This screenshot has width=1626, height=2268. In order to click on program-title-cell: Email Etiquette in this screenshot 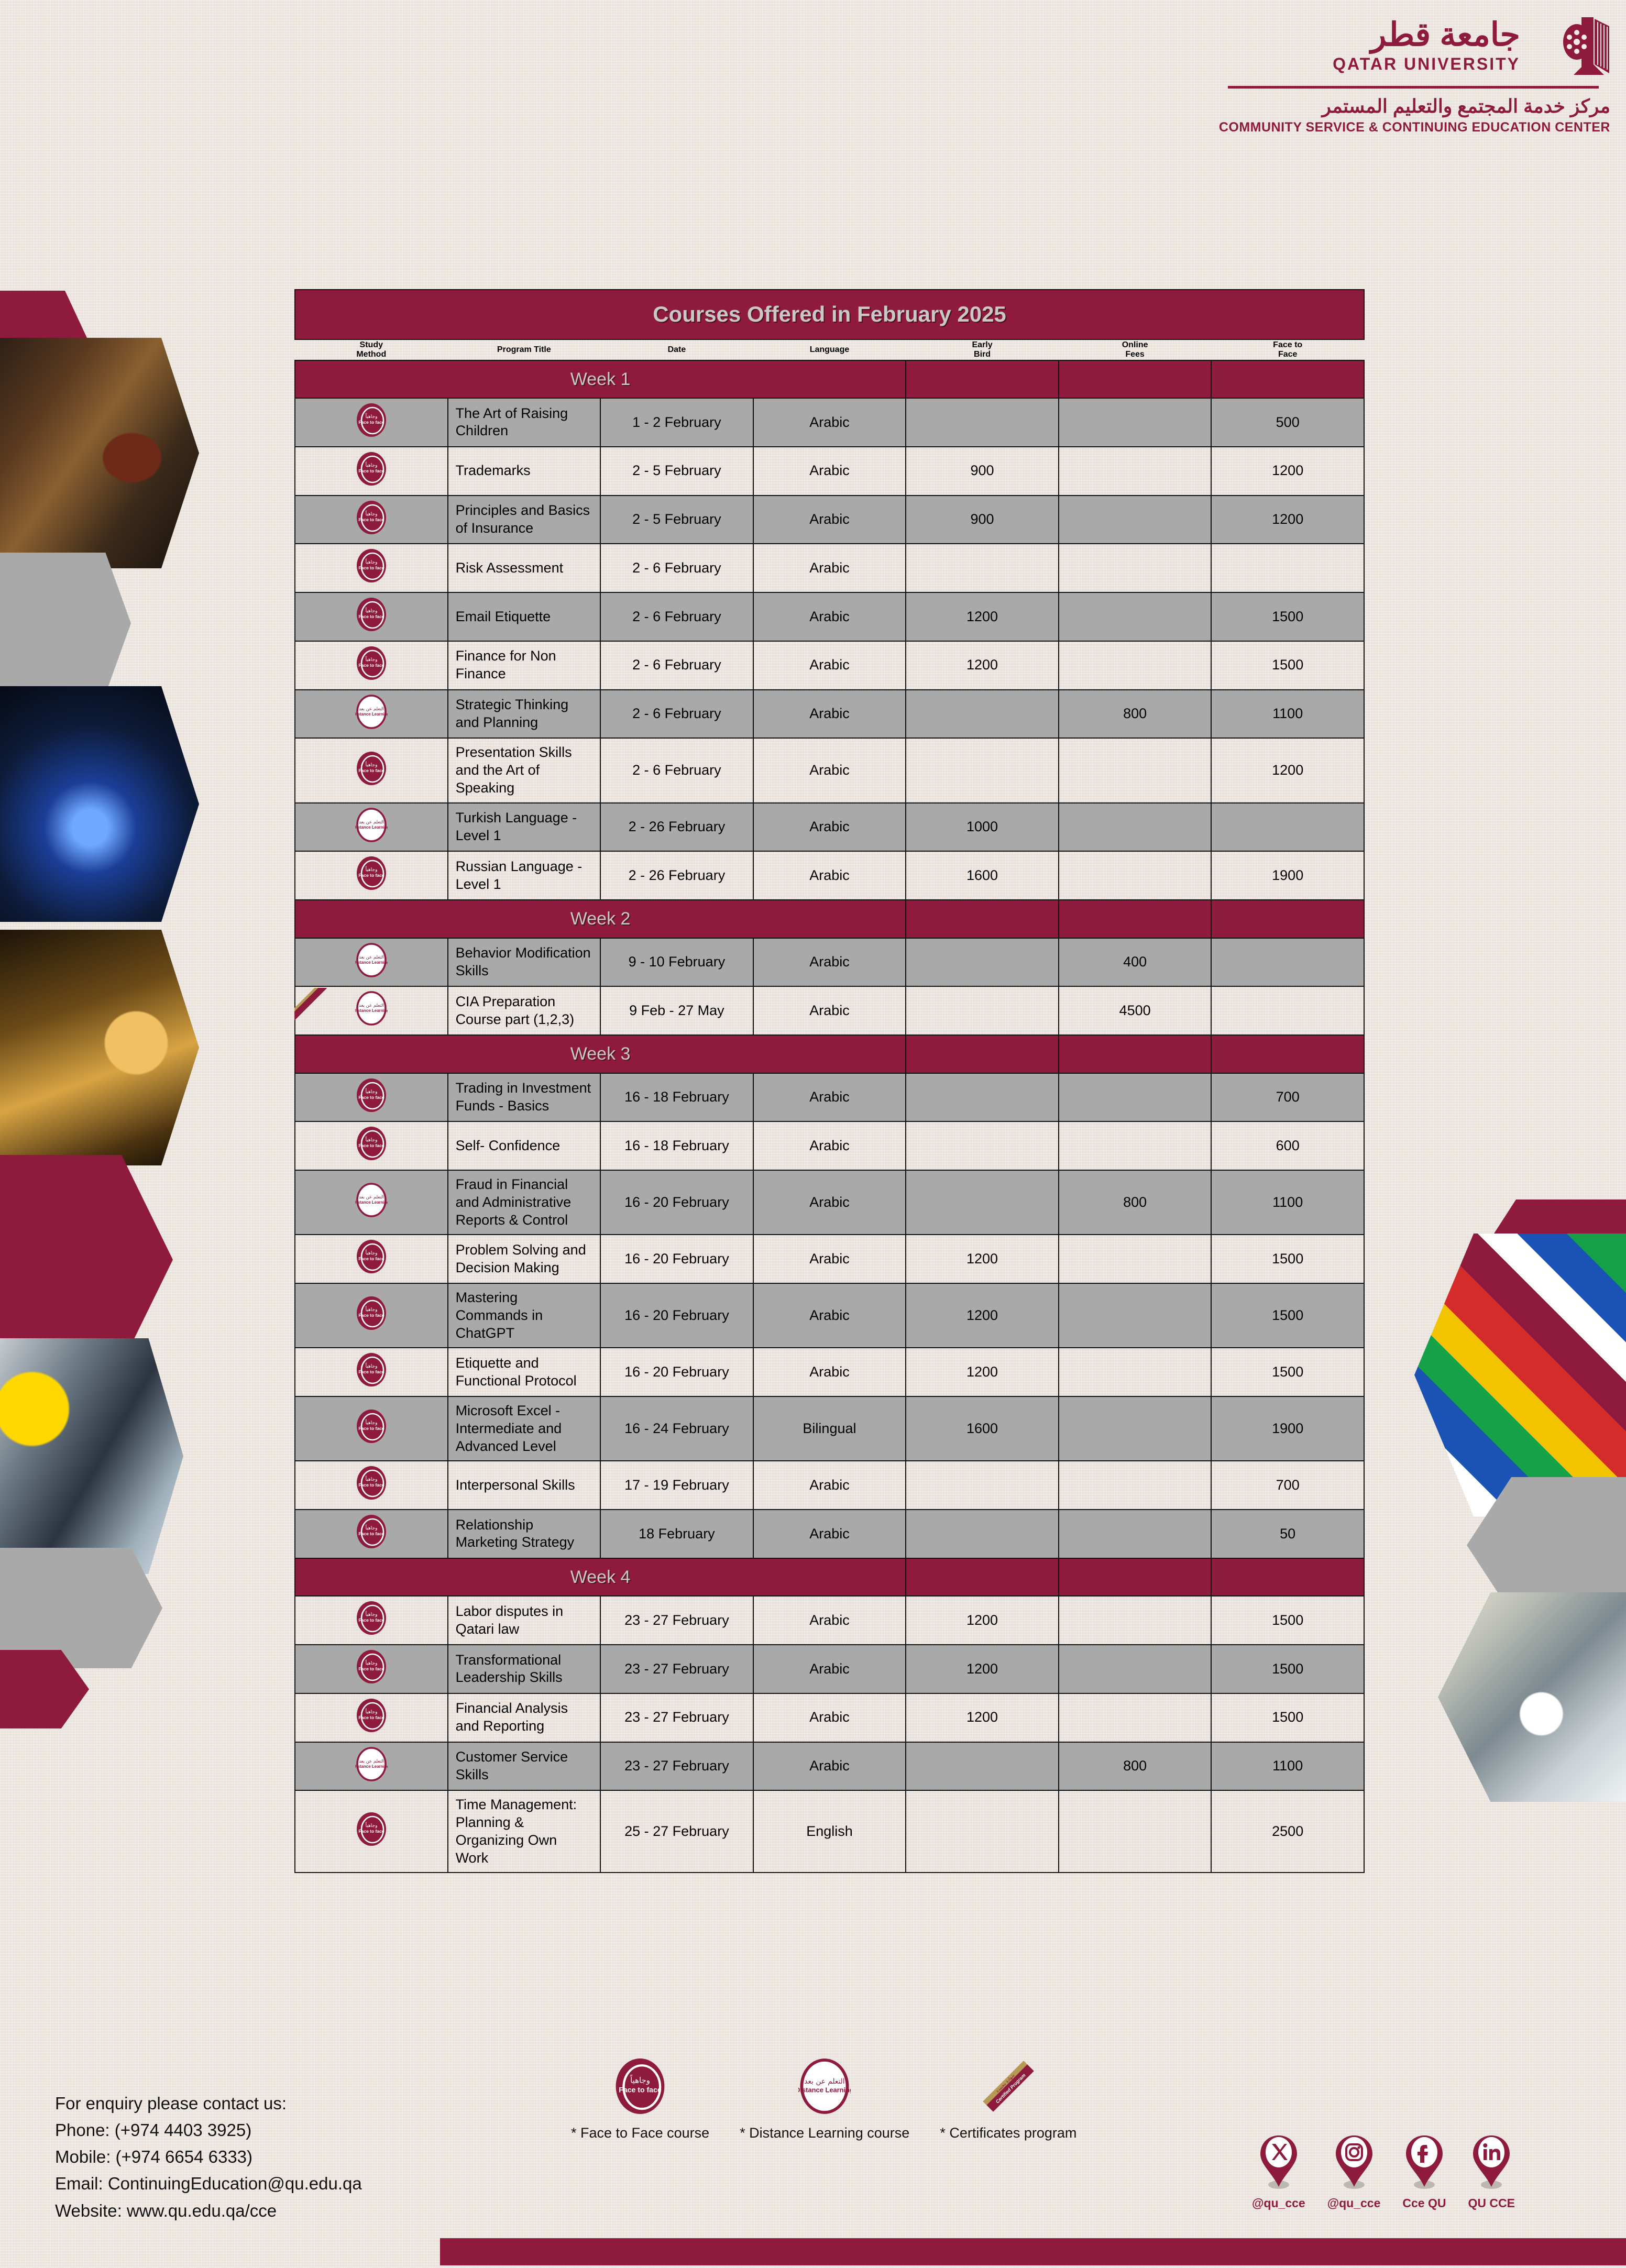, I will do `click(524, 617)`.